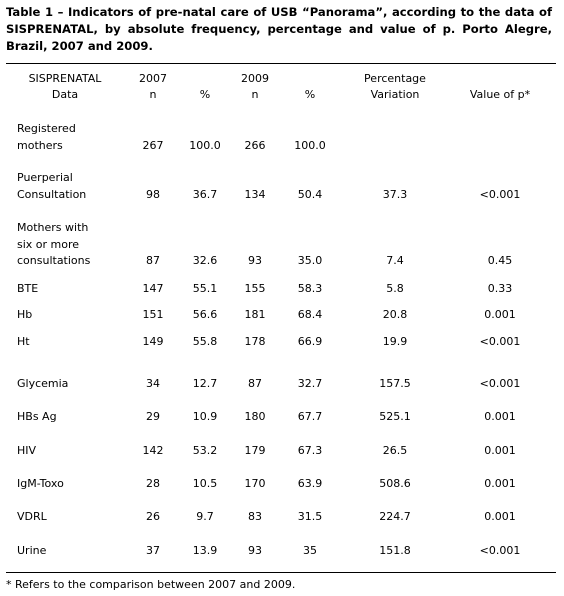 Image resolution: width=564 pixels, height=596 pixels. I want to click on row-label: Urine, so click(32, 550).